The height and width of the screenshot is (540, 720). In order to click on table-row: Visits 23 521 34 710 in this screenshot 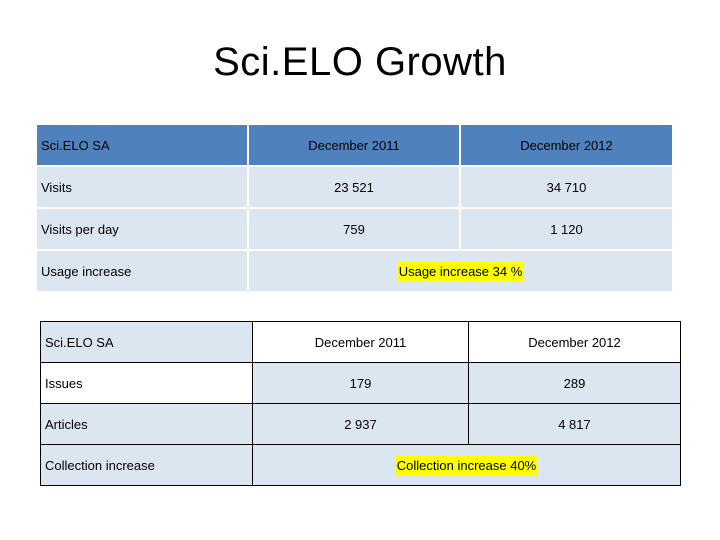, I will do `click(354, 187)`.